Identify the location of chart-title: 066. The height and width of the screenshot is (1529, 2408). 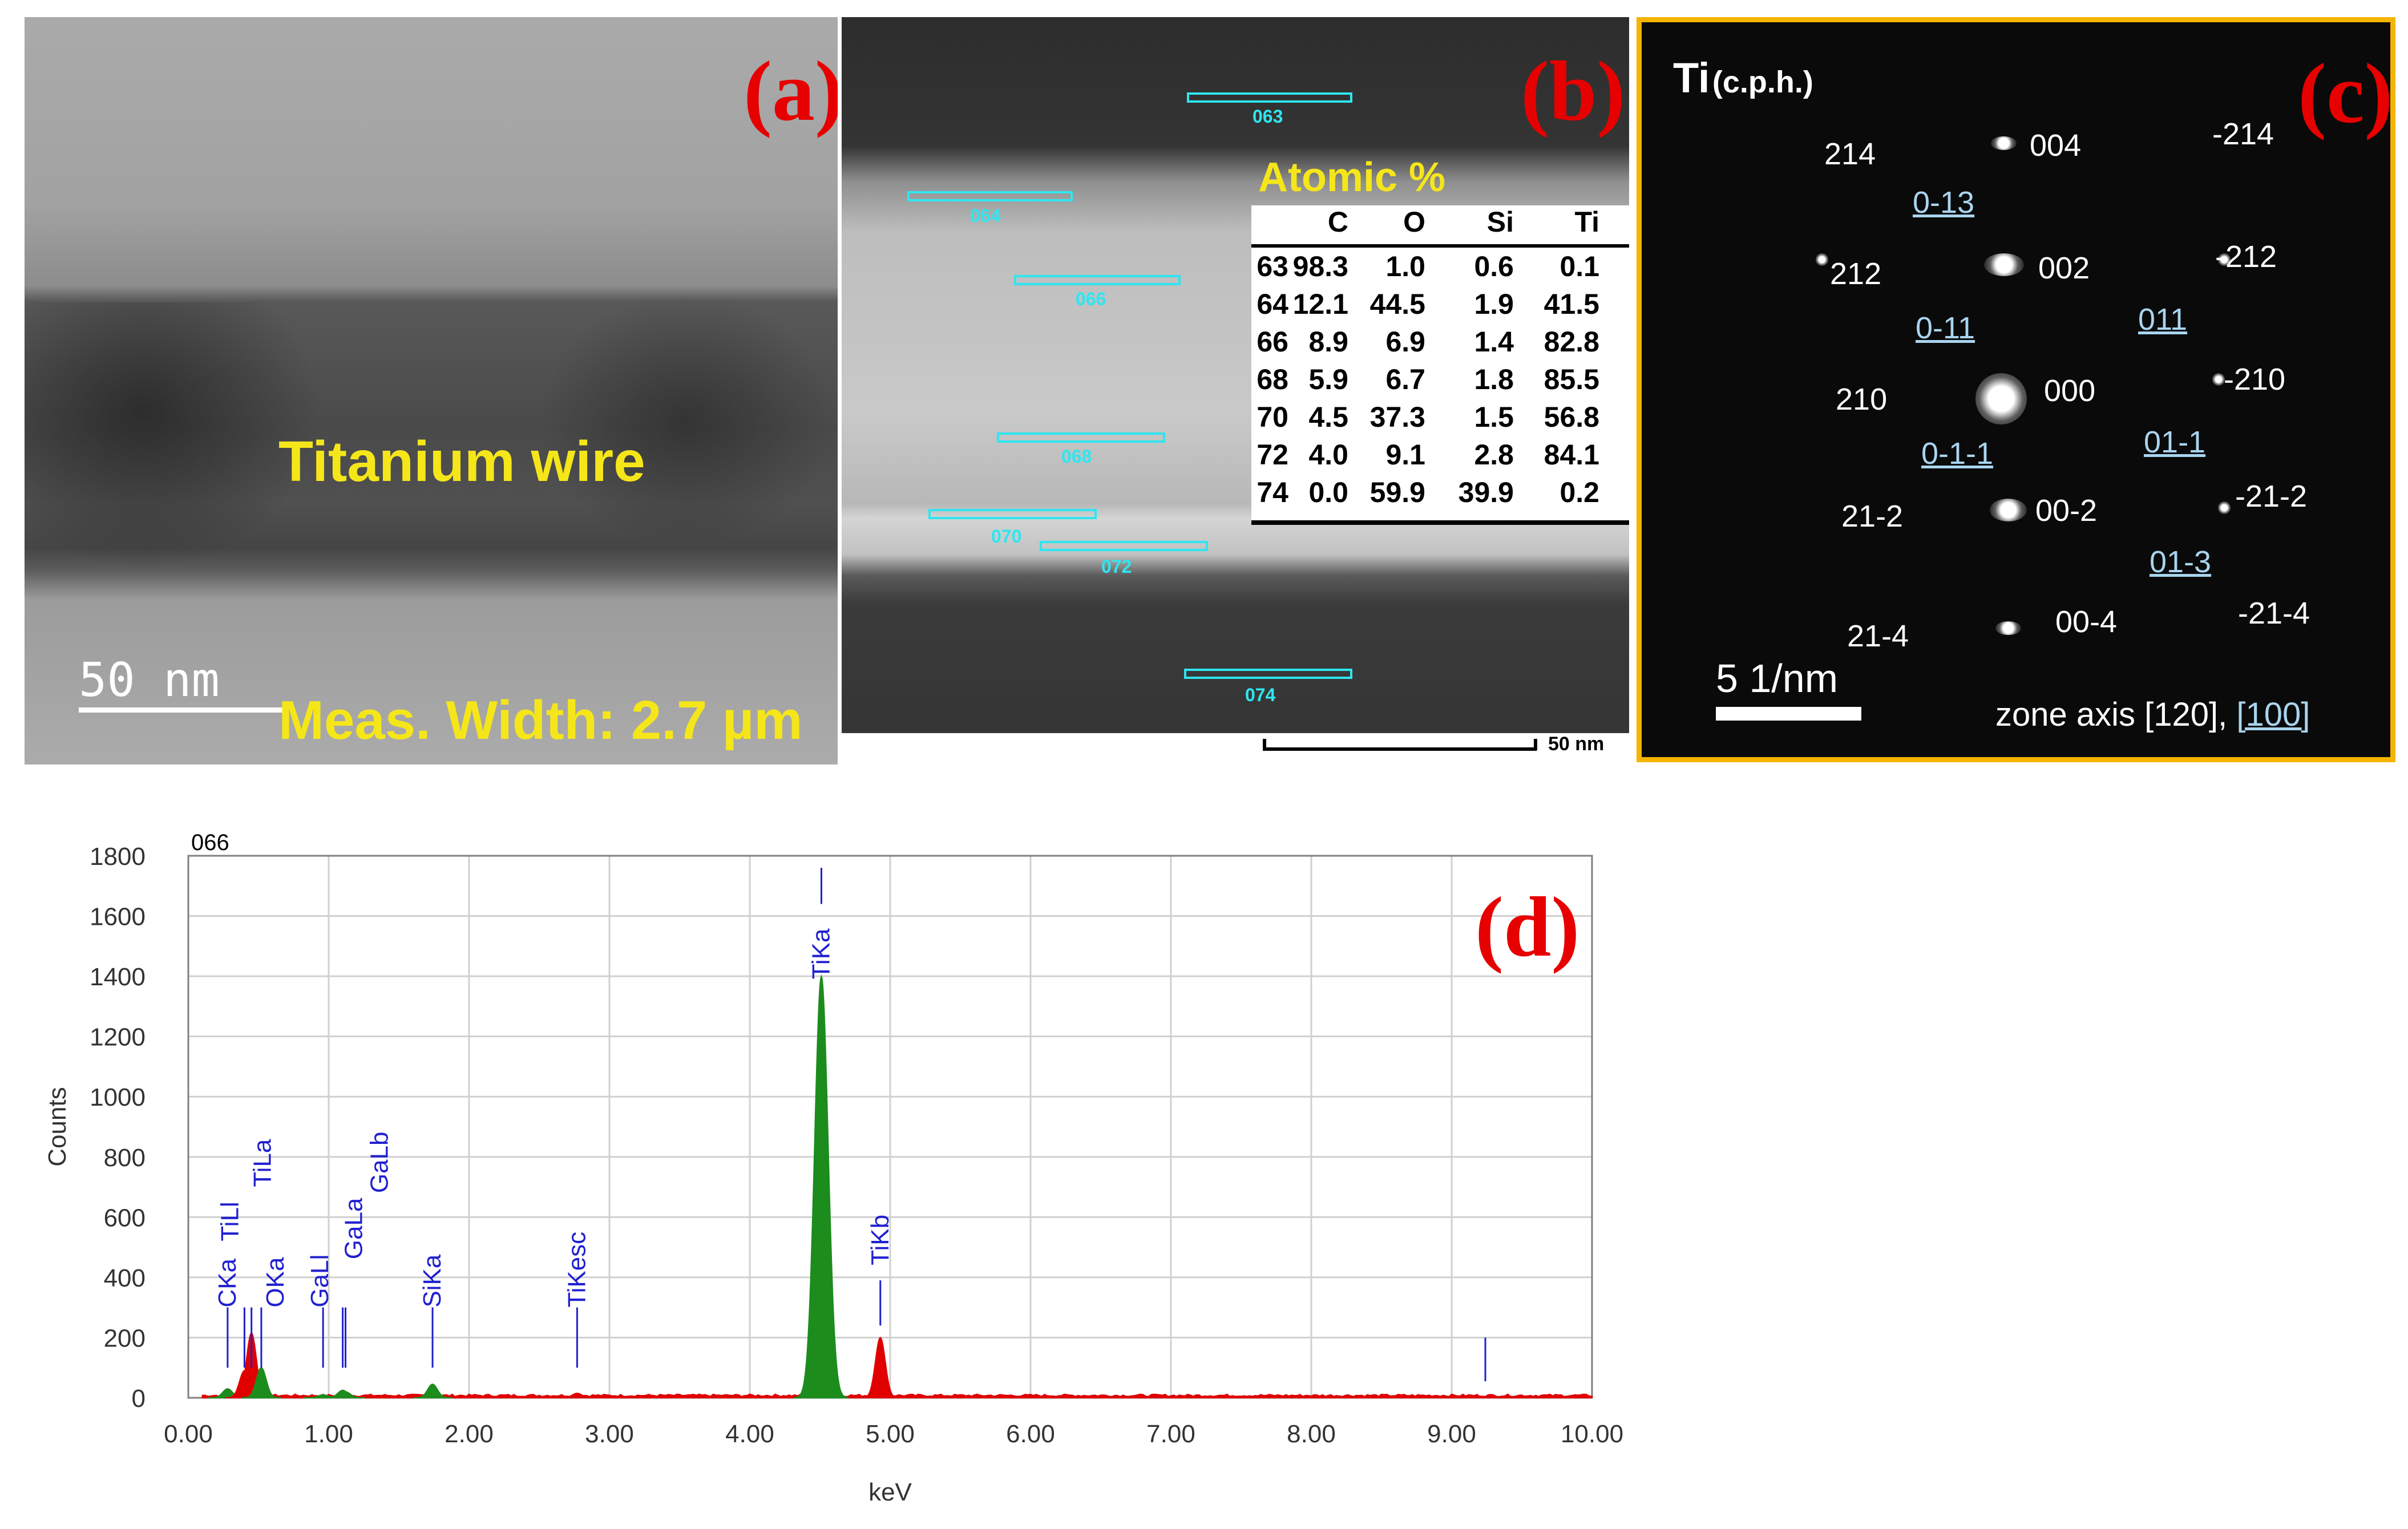
(210, 842).